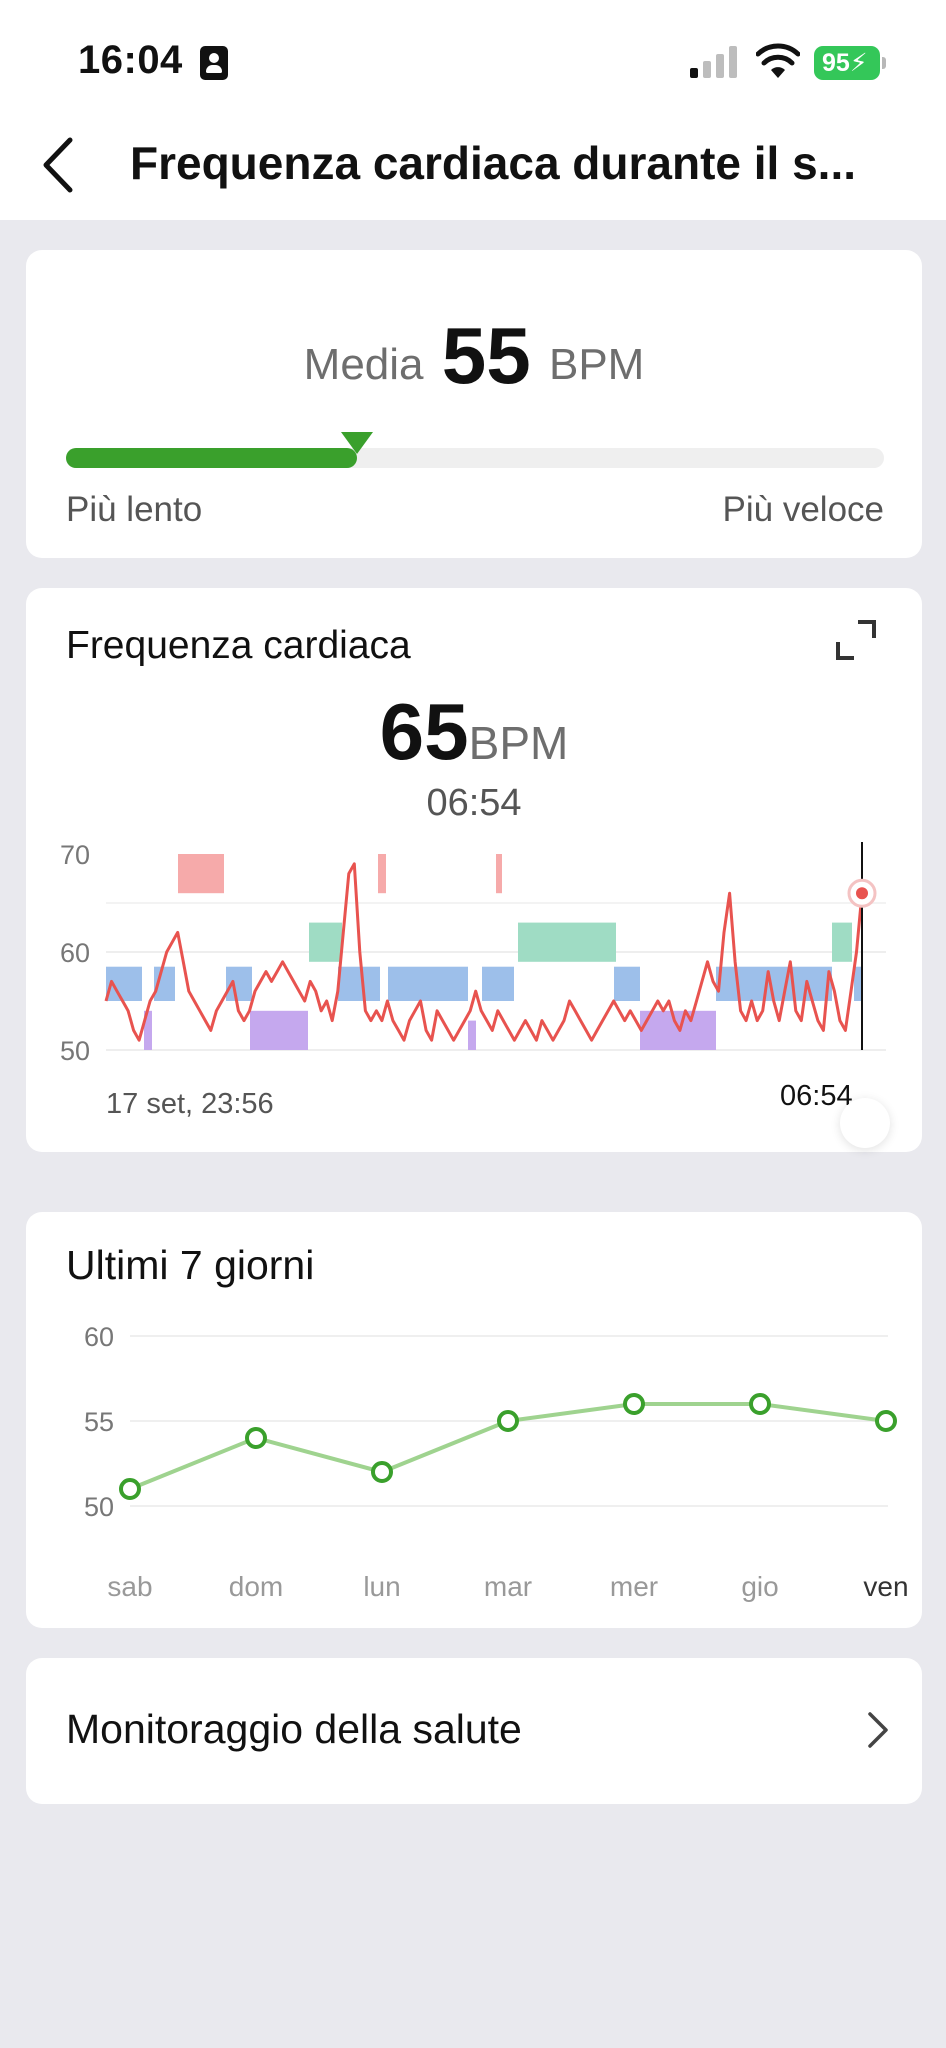 The width and height of the screenshot is (946, 2048). I want to click on average-range-fill, so click(212, 458).